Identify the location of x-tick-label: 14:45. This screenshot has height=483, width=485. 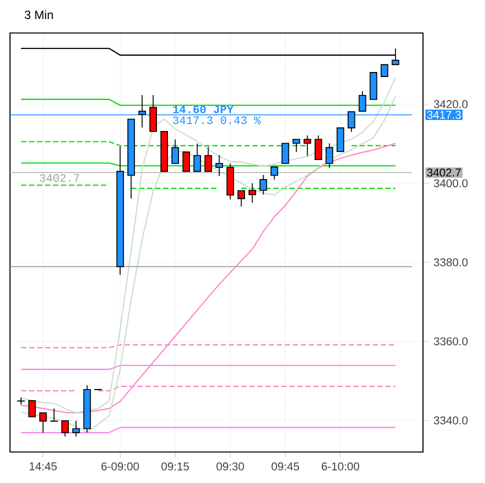
(43, 466).